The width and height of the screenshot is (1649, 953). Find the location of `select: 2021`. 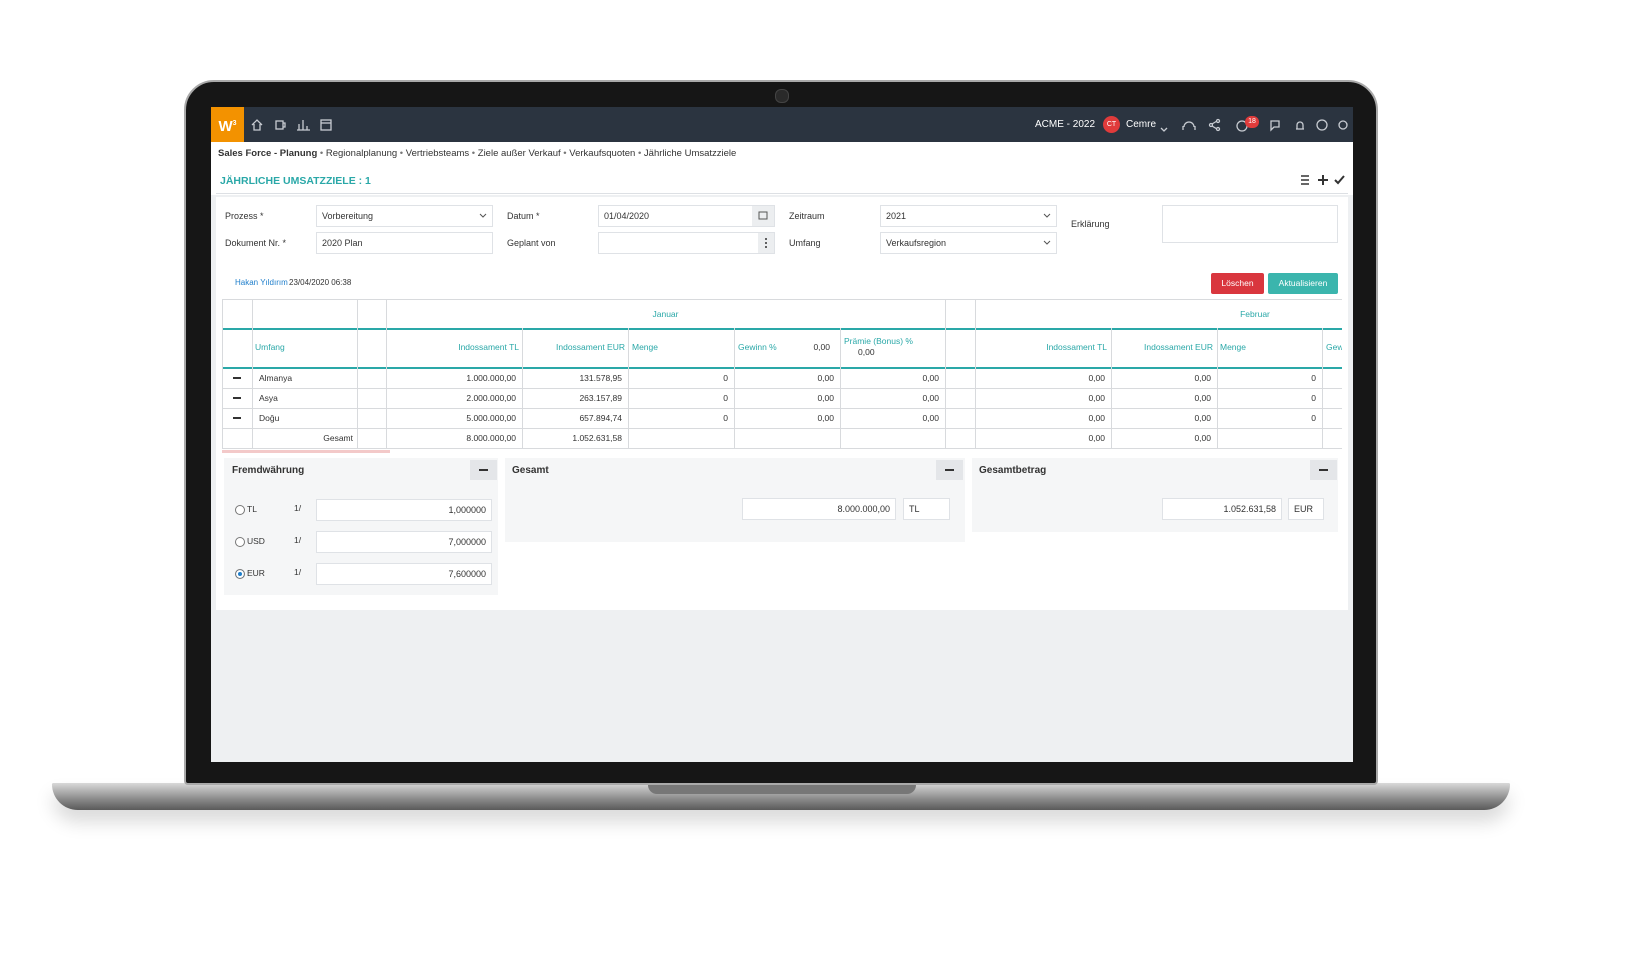

select: 2021 is located at coordinates (968, 216).